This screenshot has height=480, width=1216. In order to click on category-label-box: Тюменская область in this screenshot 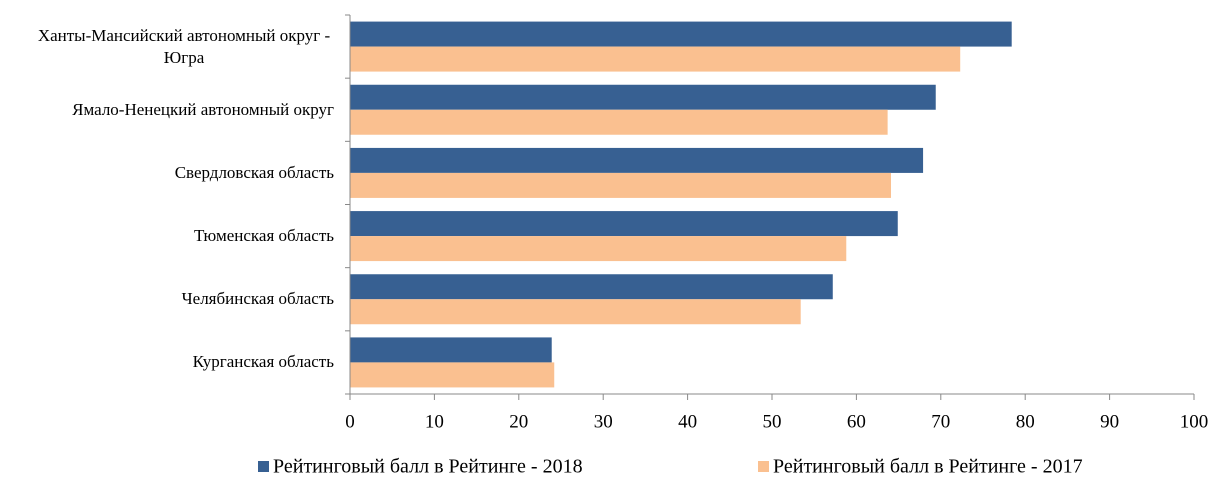, I will do `click(264, 236)`.